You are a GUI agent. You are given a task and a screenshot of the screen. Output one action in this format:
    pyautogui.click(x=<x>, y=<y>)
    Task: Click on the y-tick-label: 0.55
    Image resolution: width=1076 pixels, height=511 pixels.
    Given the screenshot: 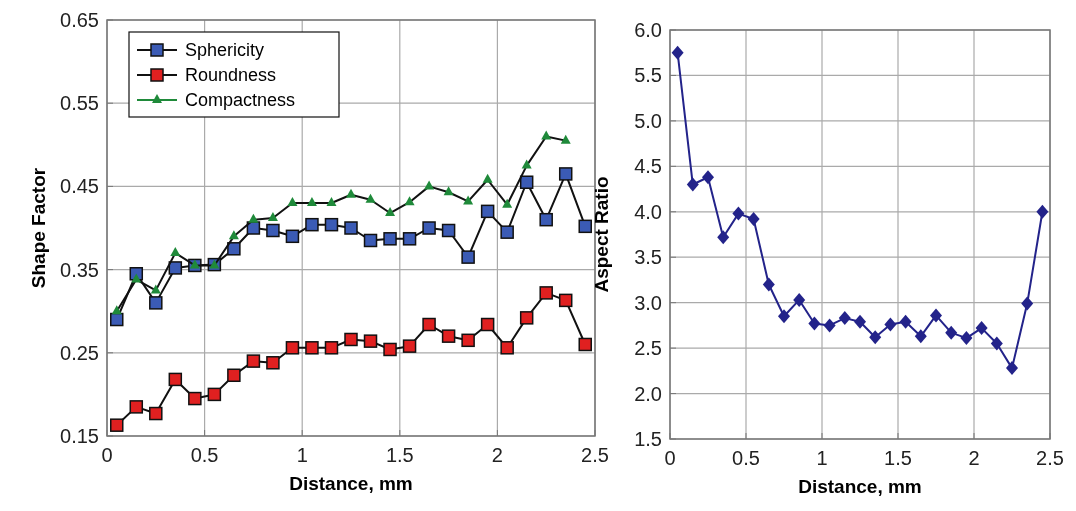 What is the action you would take?
    pyautogui.click(x=79, y=103)
    